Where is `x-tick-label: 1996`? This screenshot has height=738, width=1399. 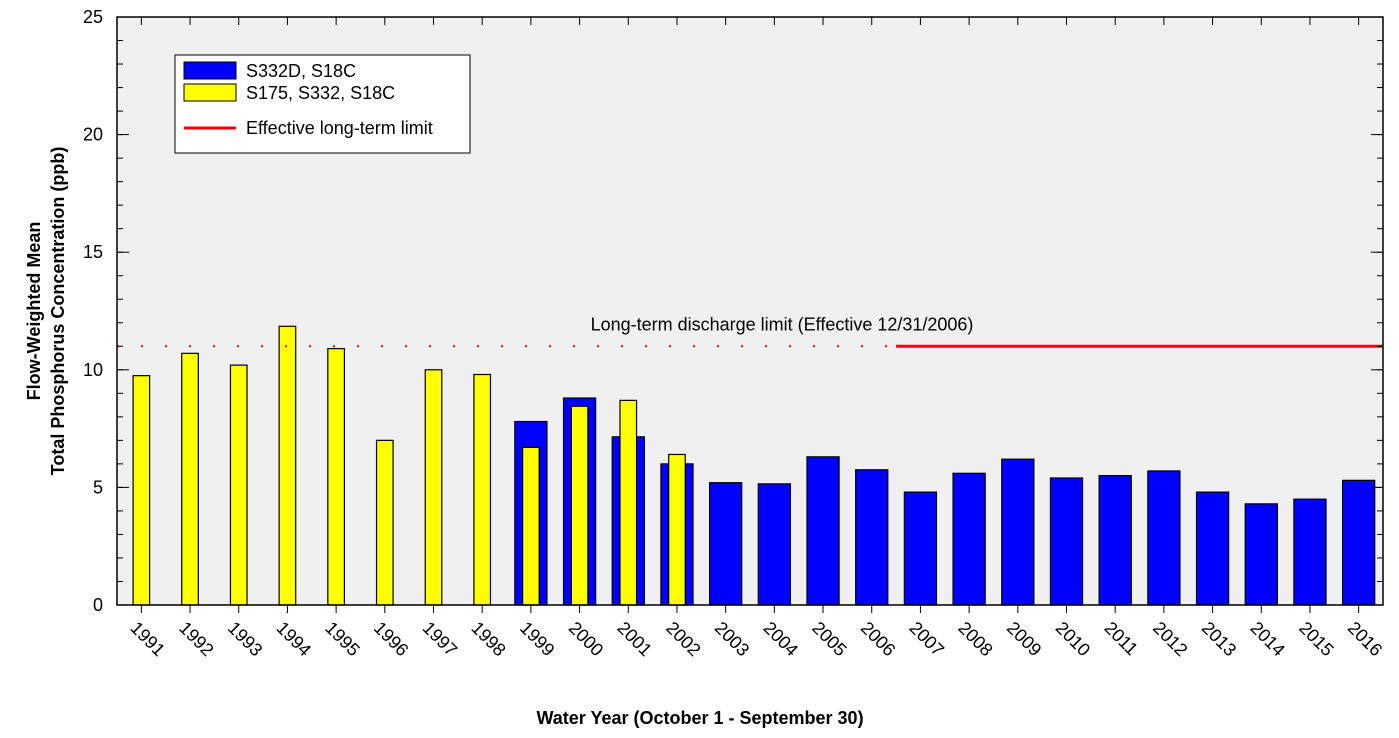 x-tick-label: 1996 is located at coordinates (391, 639).